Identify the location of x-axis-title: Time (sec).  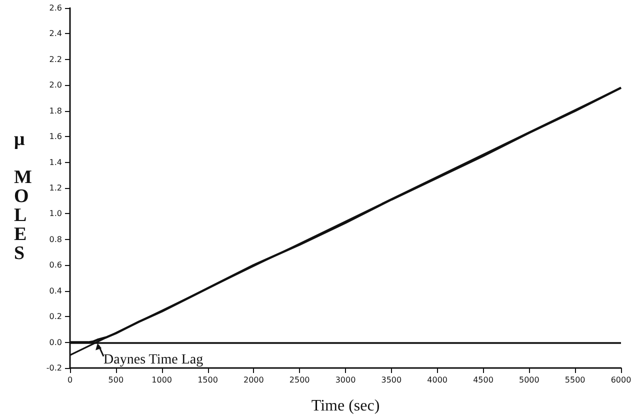
(345, 406).